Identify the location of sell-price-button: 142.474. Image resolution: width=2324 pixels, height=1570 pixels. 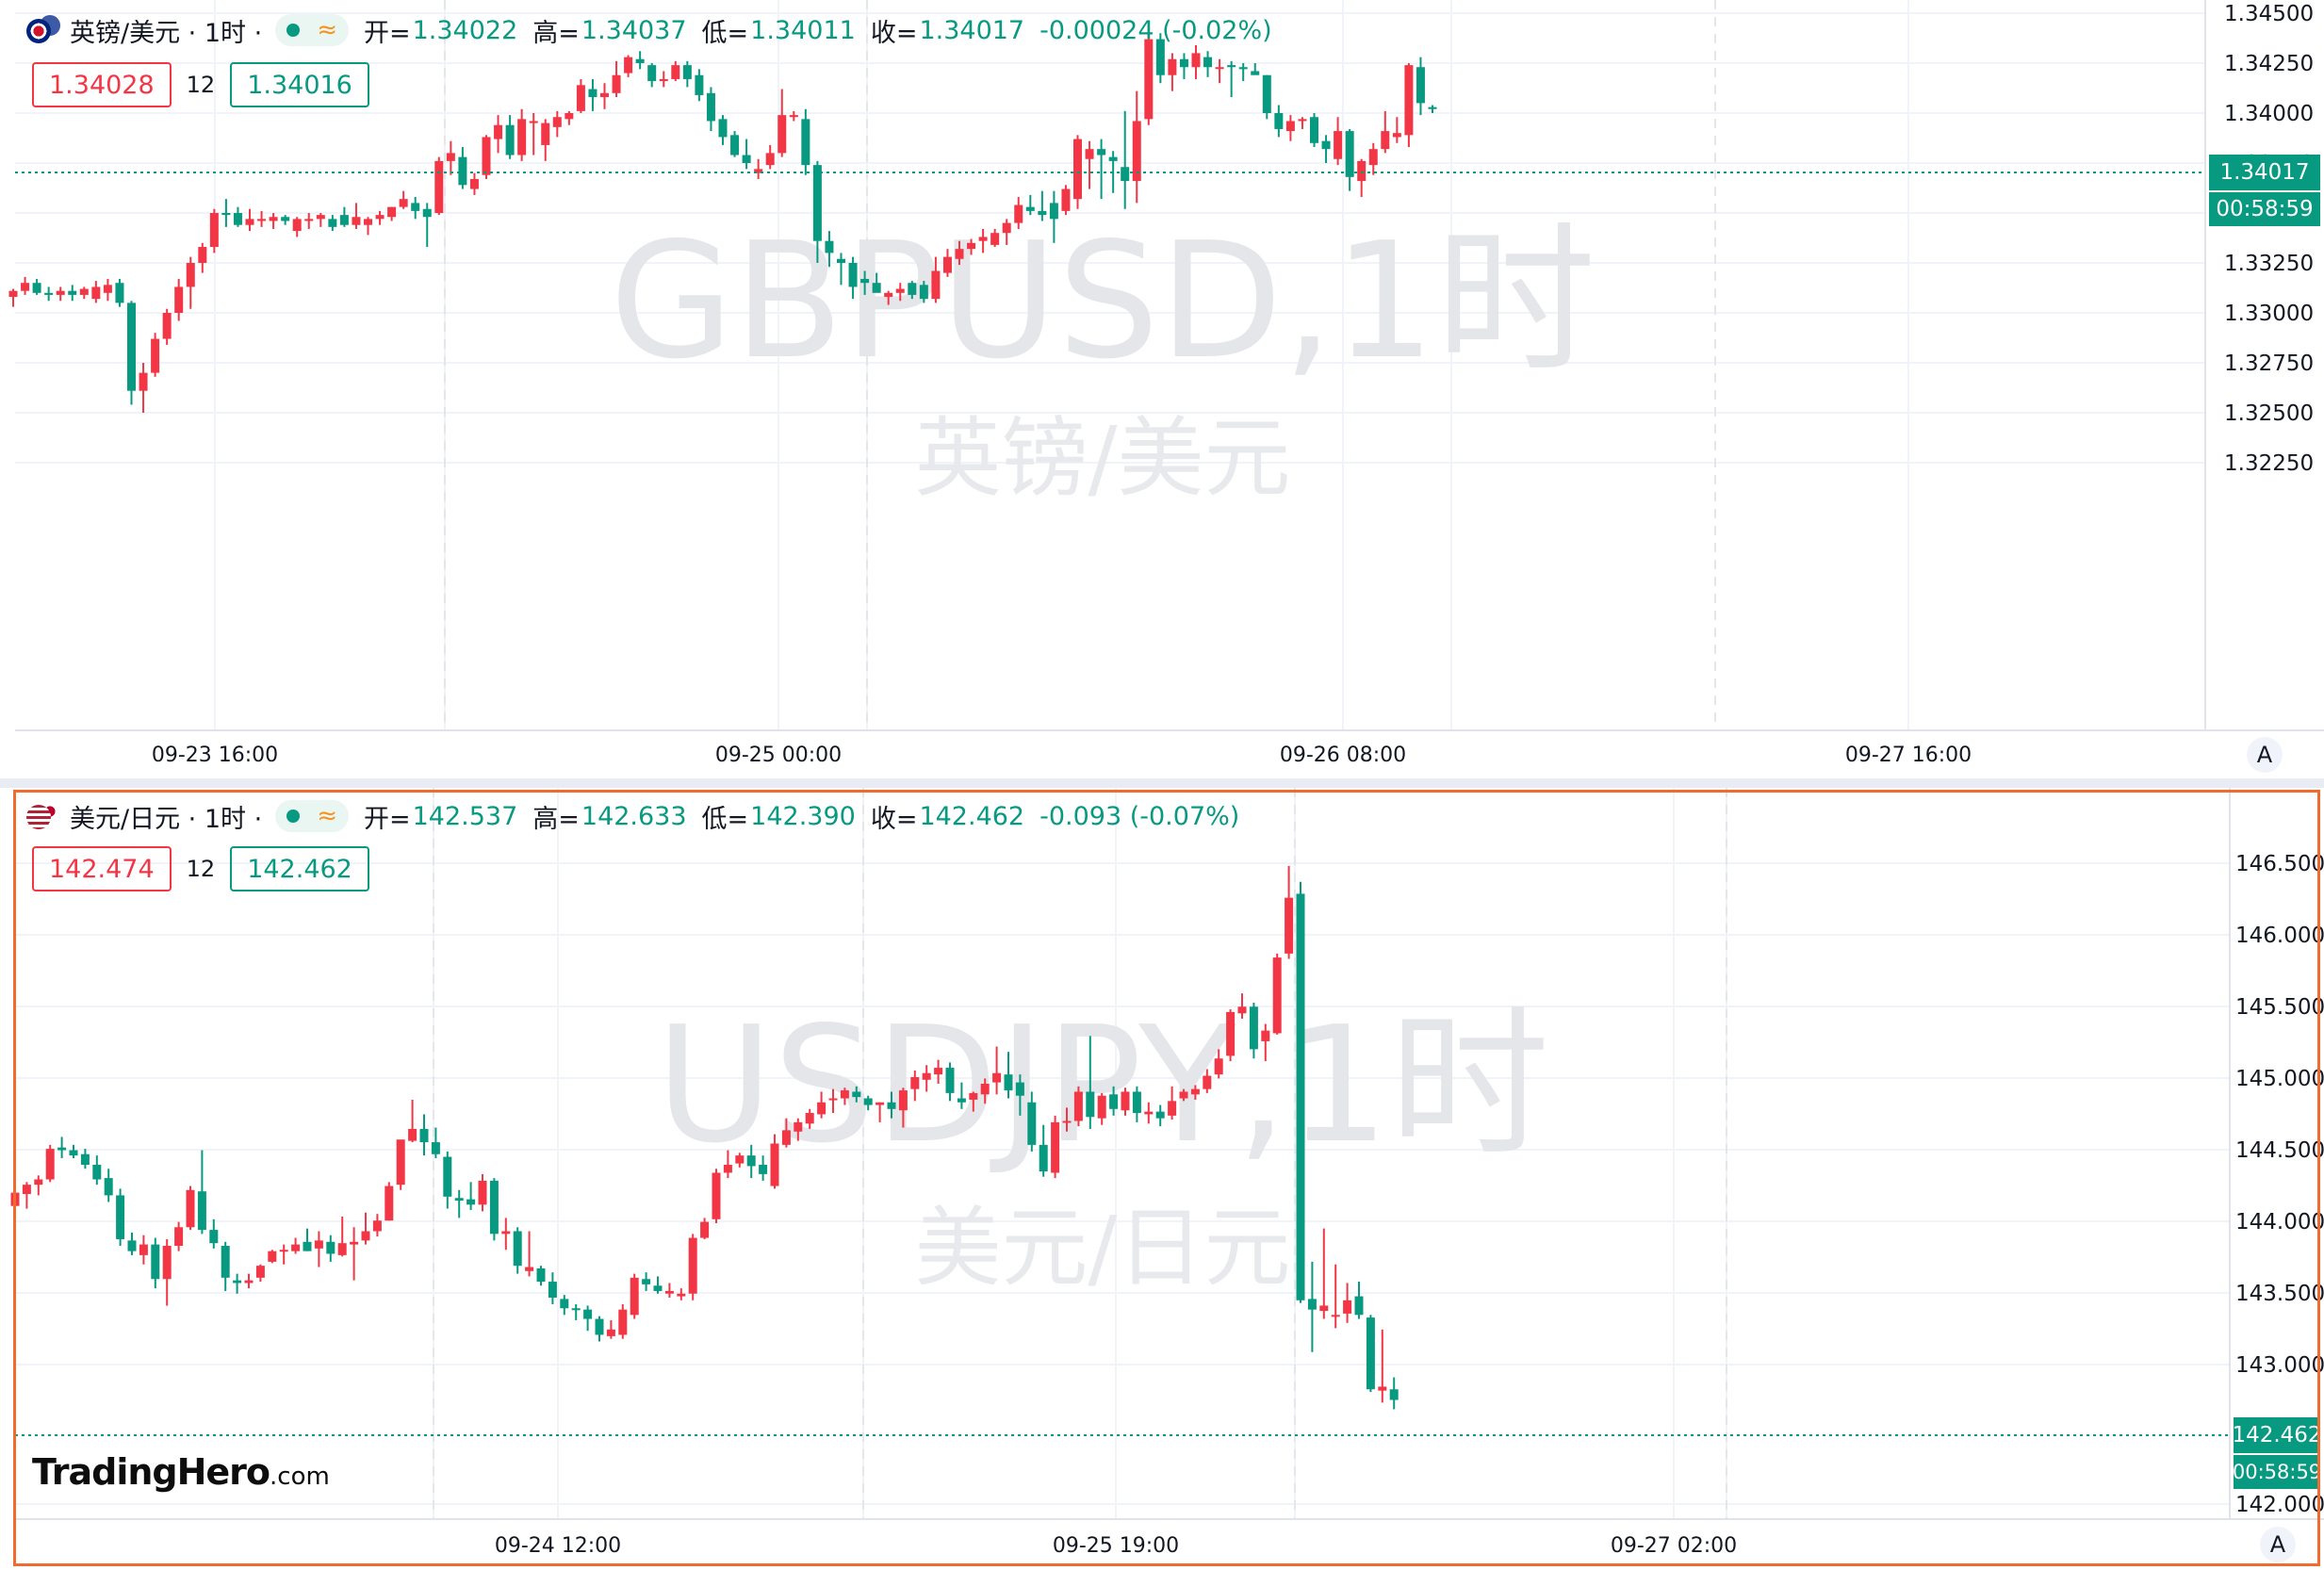
(102, 868).